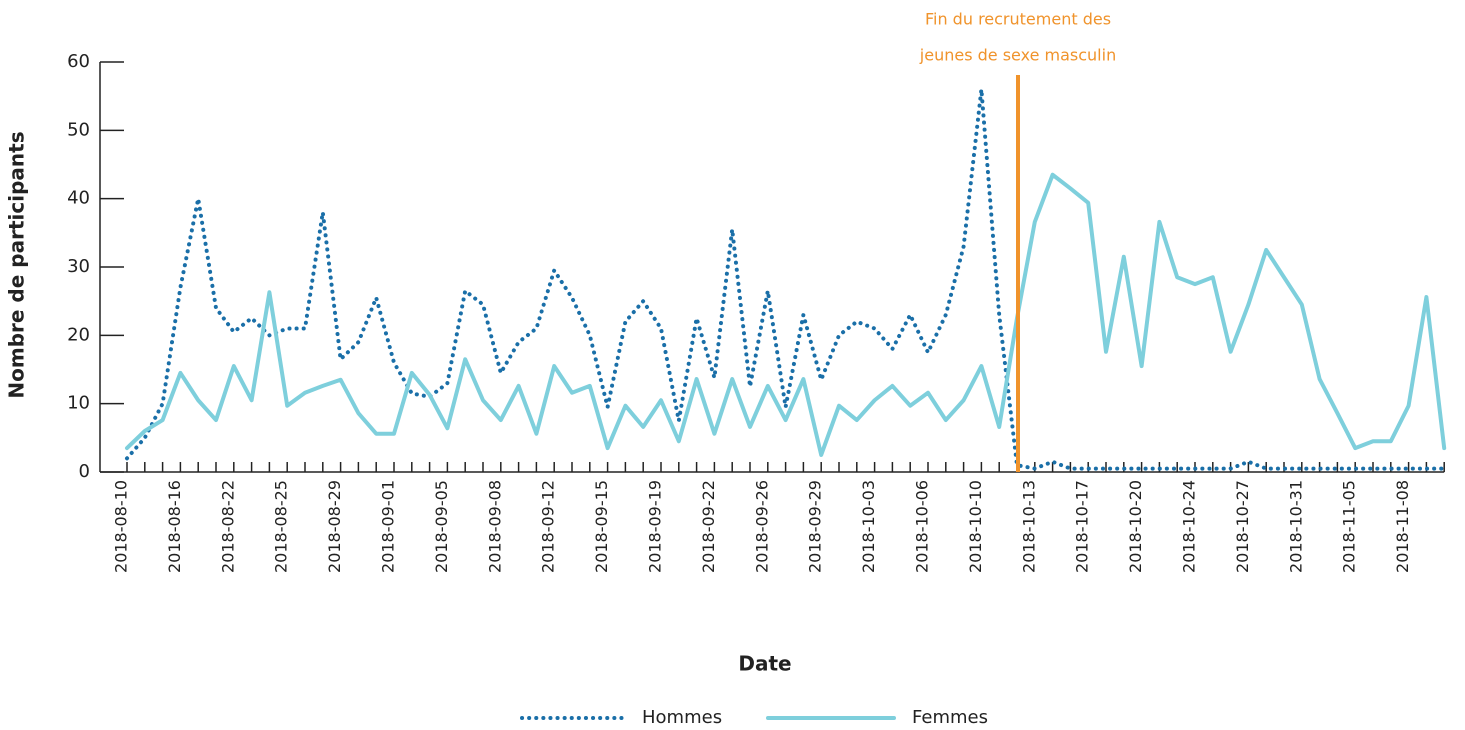  I want to click on annotation-text: jeunes de sexe masculin, so click(1017, 55).